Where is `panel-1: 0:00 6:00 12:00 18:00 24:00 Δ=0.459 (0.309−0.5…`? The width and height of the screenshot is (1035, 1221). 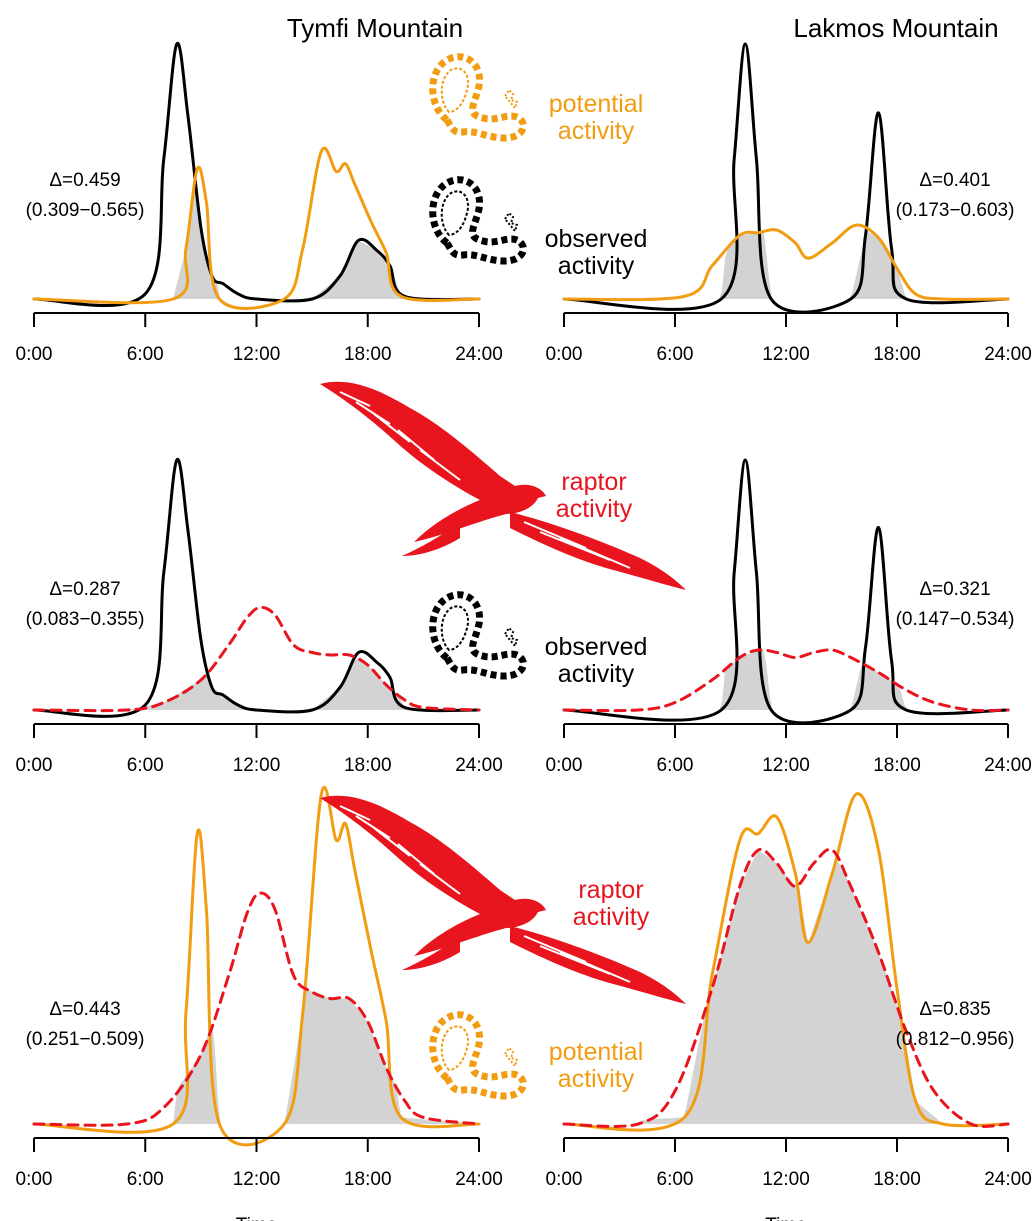
panel-1: 0:00 6:00 12:00 18:00 24:00 Δ=0.459 (0.309−0.5… is located at coordinates (259, 203).